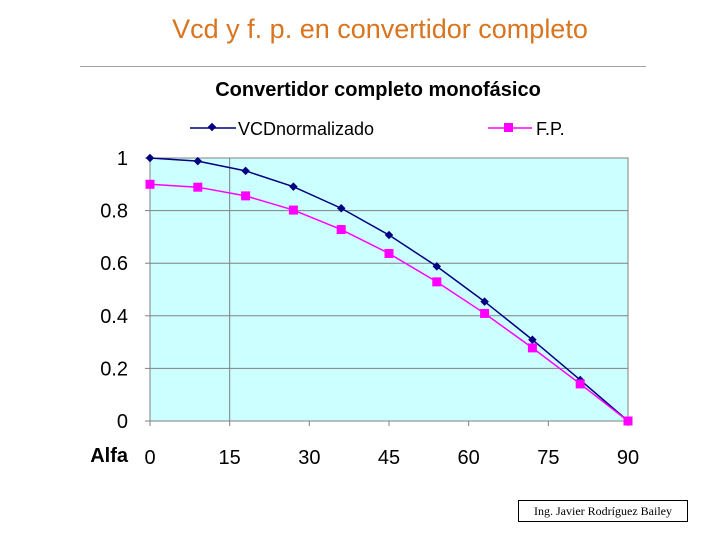 The height and width of the screenshot is (540, 720). Describe the element at coordinates (628, 458) in the screenshot. I see `x-tick-label: 90` at that location.